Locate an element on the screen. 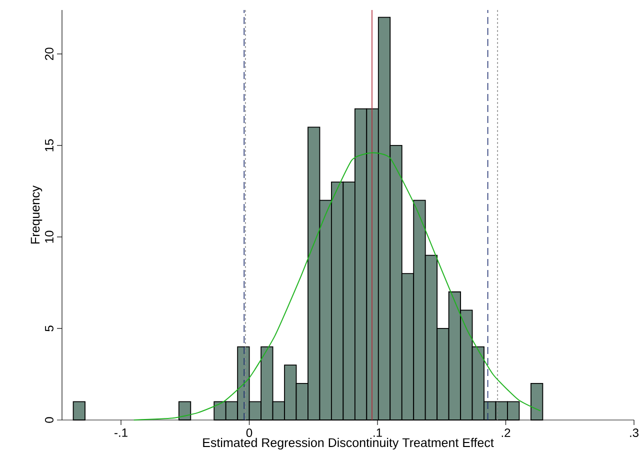 The image size is (644, 469). y-tick-label: 0 is located at coordinates (49, 420).